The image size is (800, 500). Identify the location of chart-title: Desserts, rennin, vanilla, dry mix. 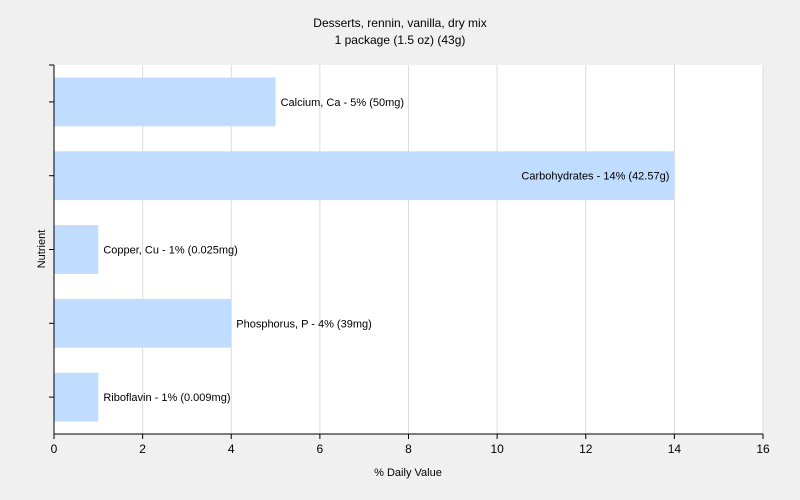
(399, 23).